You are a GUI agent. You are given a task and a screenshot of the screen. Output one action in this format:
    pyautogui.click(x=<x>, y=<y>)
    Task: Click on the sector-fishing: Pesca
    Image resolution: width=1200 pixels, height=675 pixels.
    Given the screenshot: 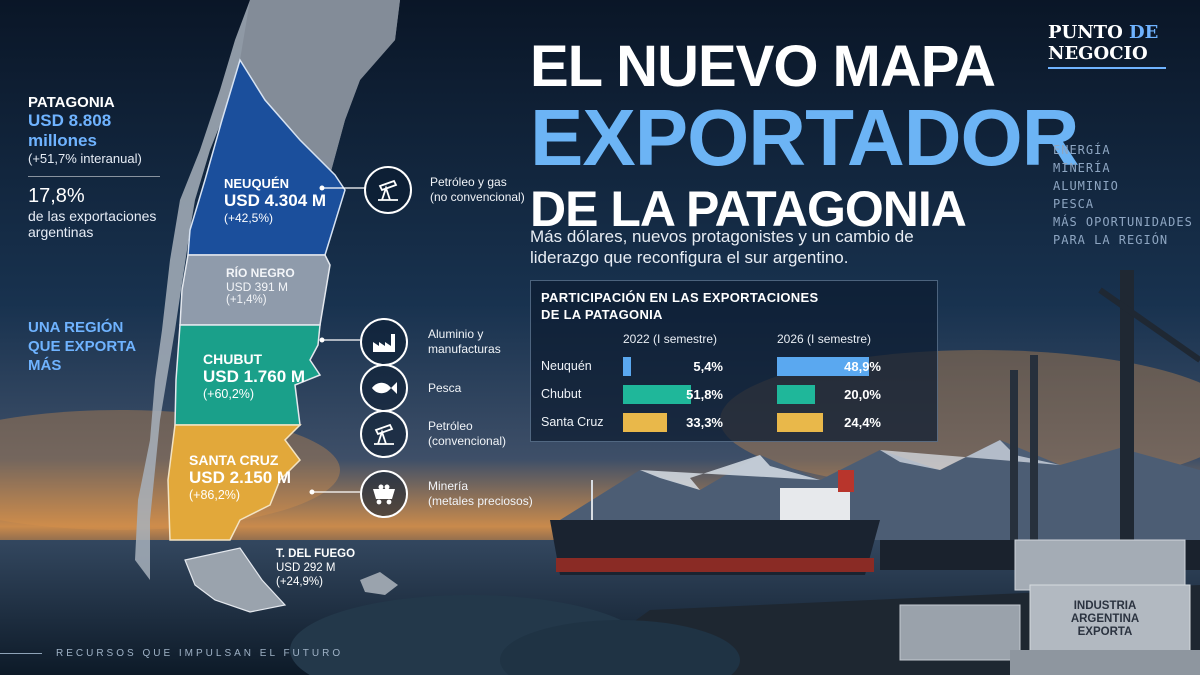 What is the action you would take?
    pyautogui.click(x=410, y=388)
    